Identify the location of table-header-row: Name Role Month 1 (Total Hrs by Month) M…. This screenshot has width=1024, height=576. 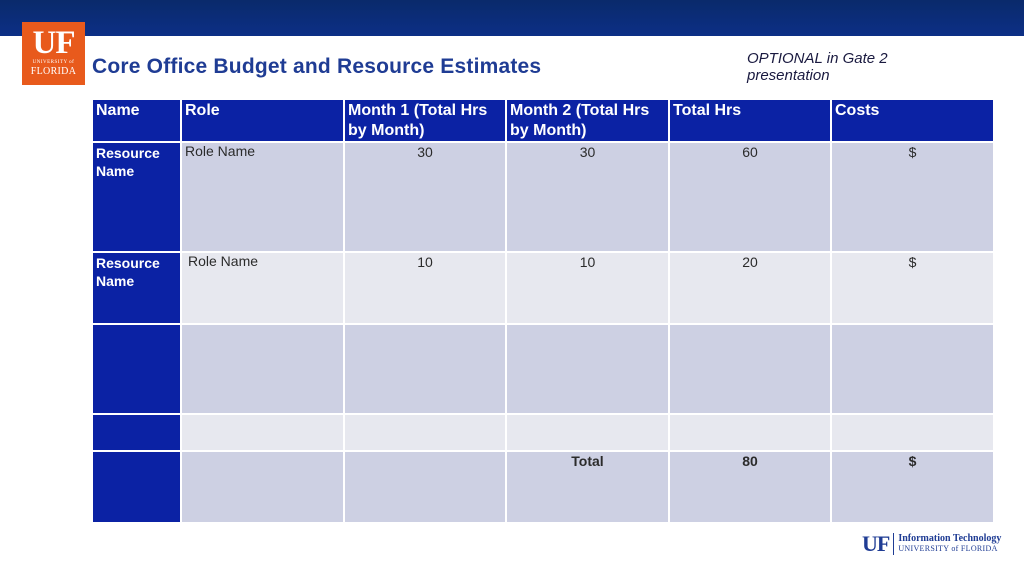
(543, 120).